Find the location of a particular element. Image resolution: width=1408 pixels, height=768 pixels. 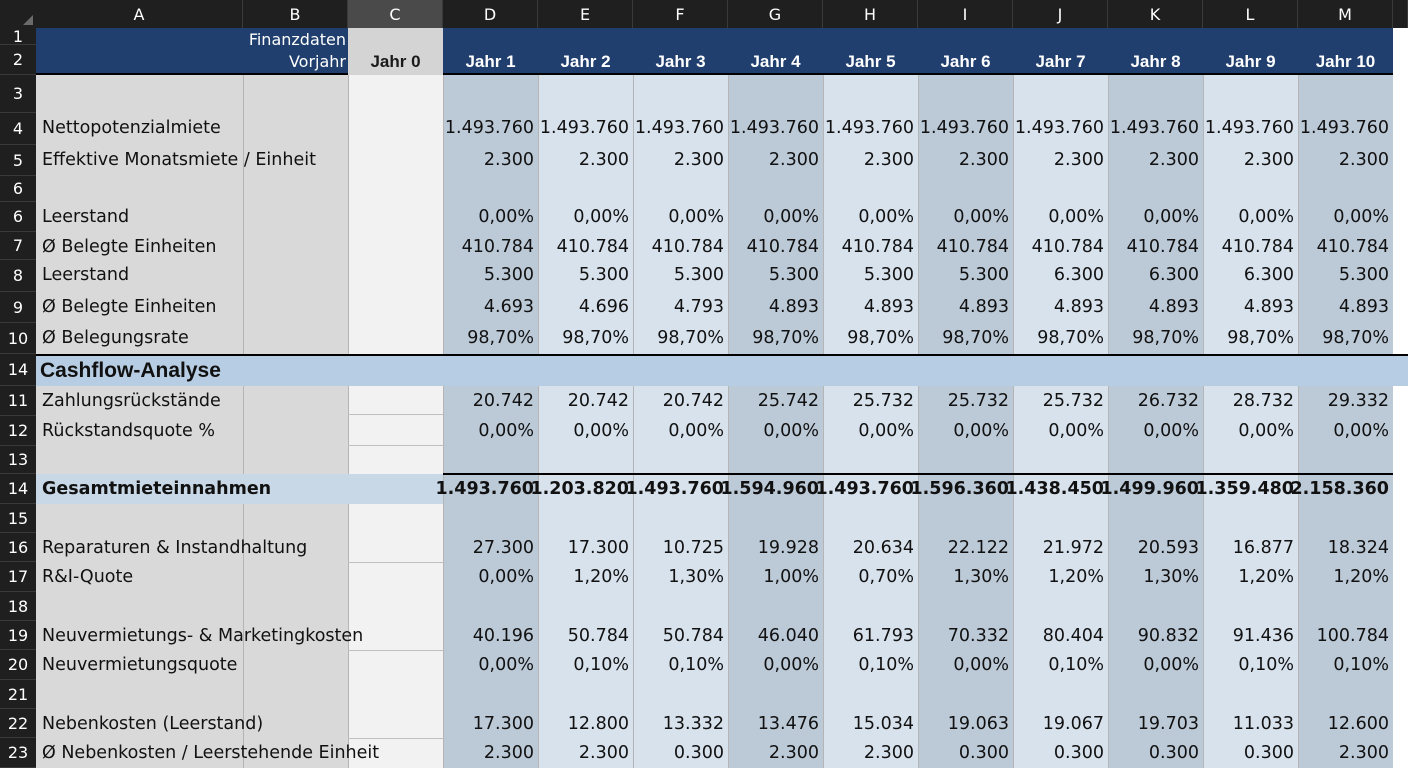

year-header-1: Jahr 1 is located at coordinates (490, 61).